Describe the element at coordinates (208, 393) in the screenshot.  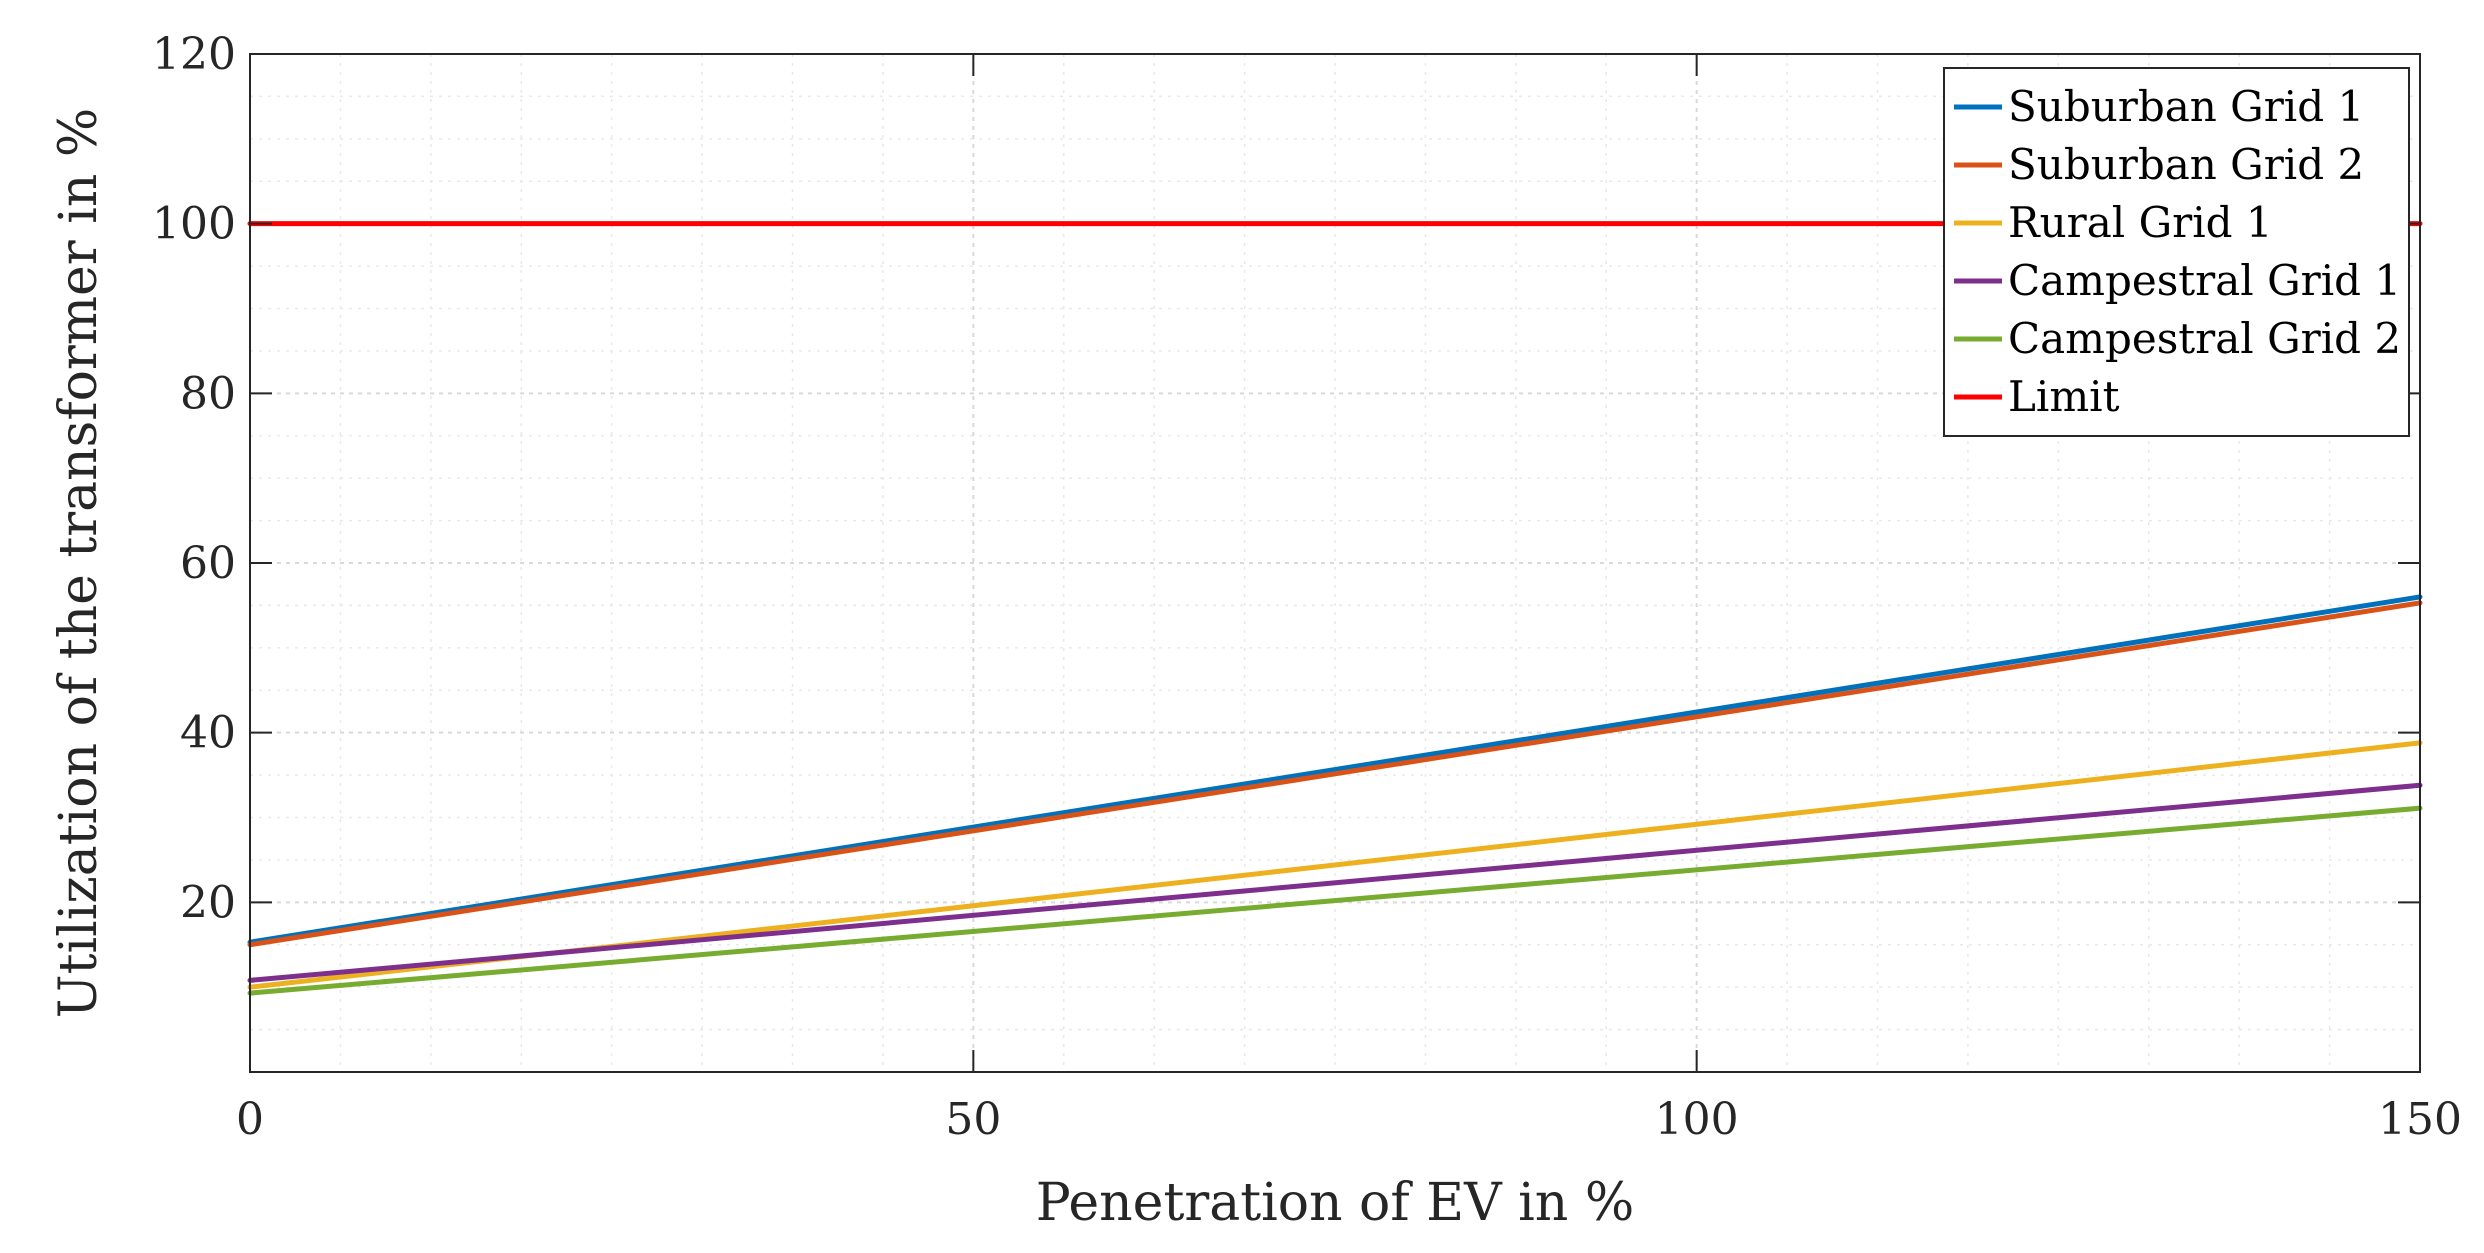
I see `y-tick-label: 80` at that location.